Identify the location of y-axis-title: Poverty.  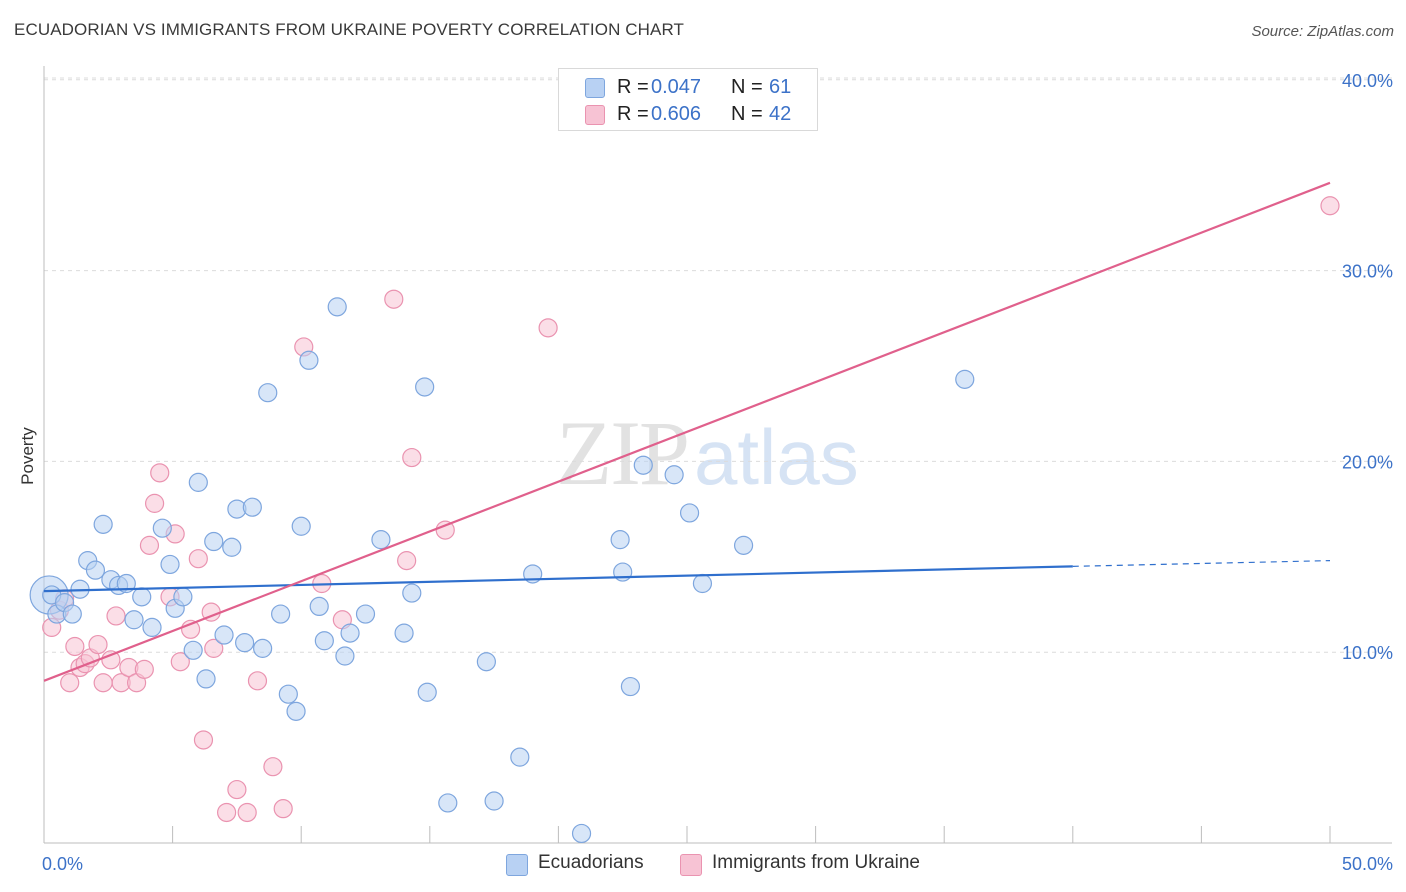
(27, 456).